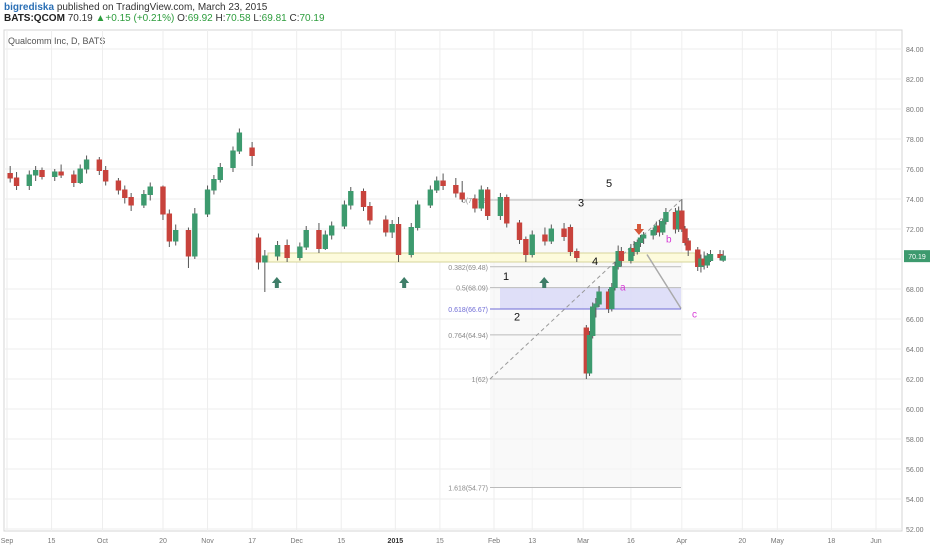 The image size is (932, 550). Describe the element at coordinates (480, 380) in the screenshot. I see `fib-level-label: 1(62)` at that location.